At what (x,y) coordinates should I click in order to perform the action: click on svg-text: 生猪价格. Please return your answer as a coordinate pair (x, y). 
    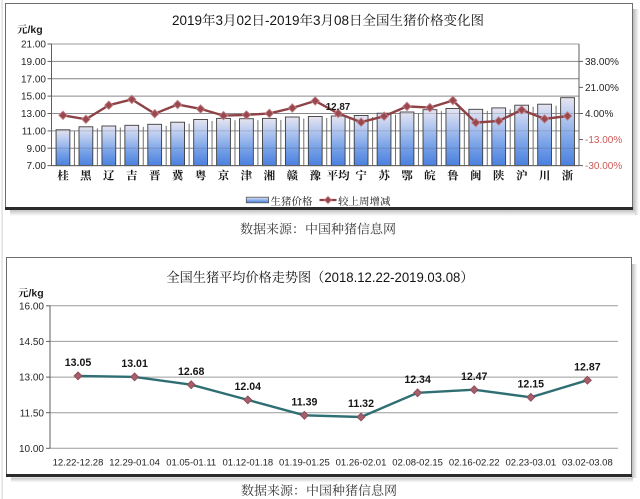
    Looking at the image, I should click on (292, 202).